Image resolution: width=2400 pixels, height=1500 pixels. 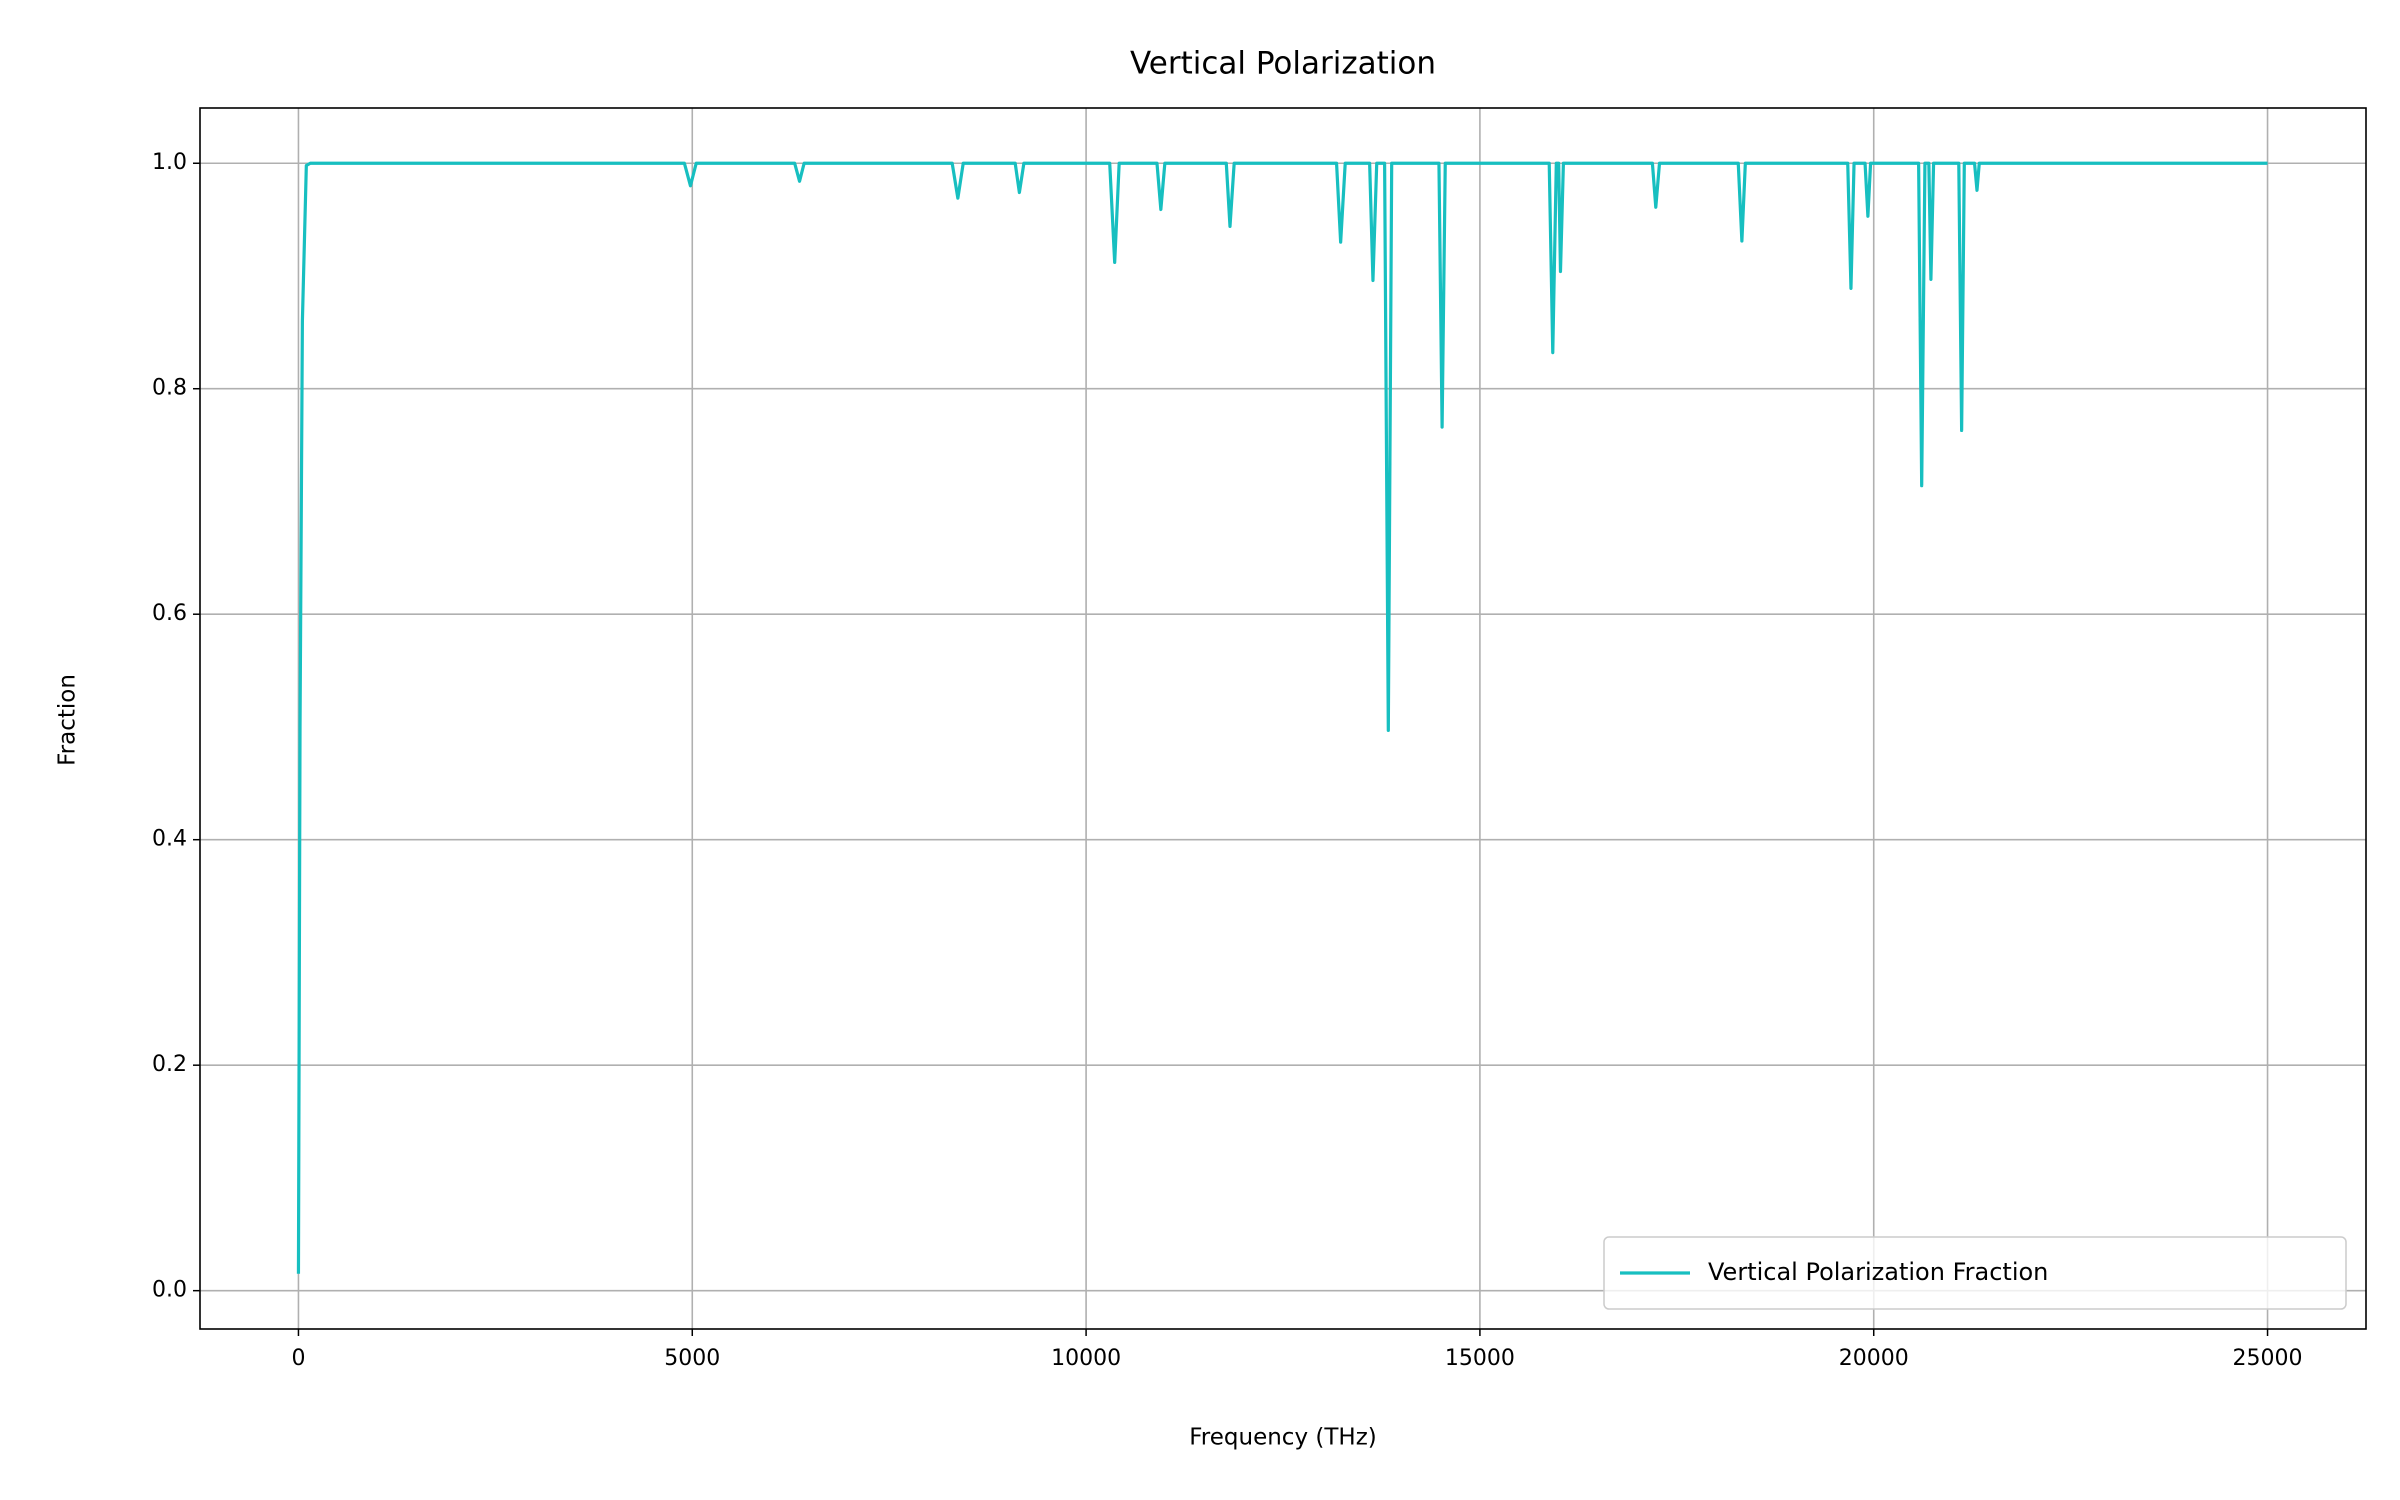 I want to click on chart-title: Vertical Polarization, so click(x=1283, y=64).